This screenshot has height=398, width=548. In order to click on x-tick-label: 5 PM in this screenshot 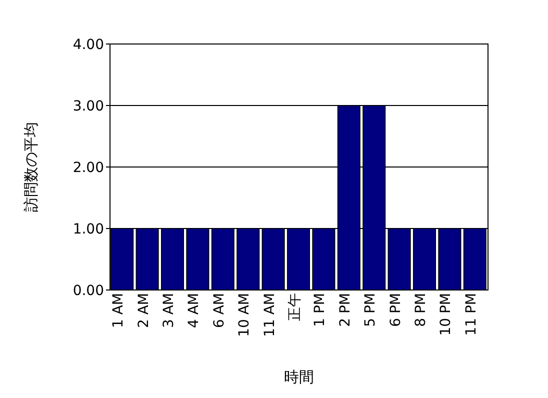, I will do `click(370, 310)`.